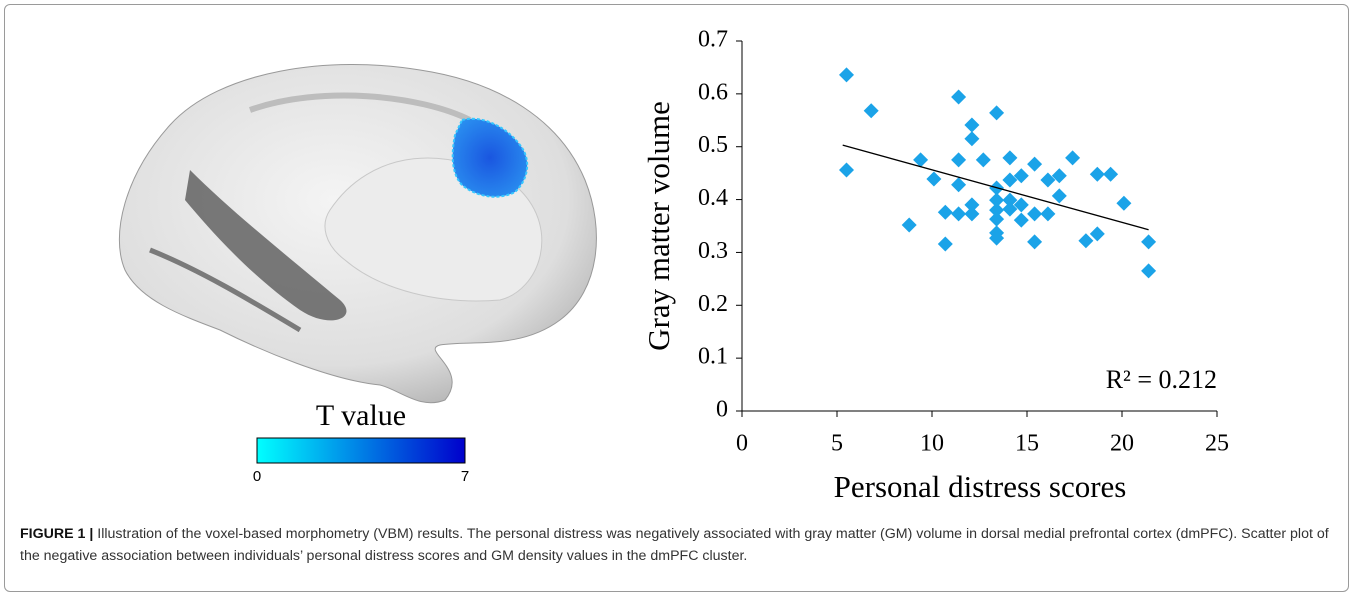 This screenshot has height=598, width=1355. What do you see at coordinates (361, 450) in the screenshot?
I see `colorbar` at bounding box center [361, 450].